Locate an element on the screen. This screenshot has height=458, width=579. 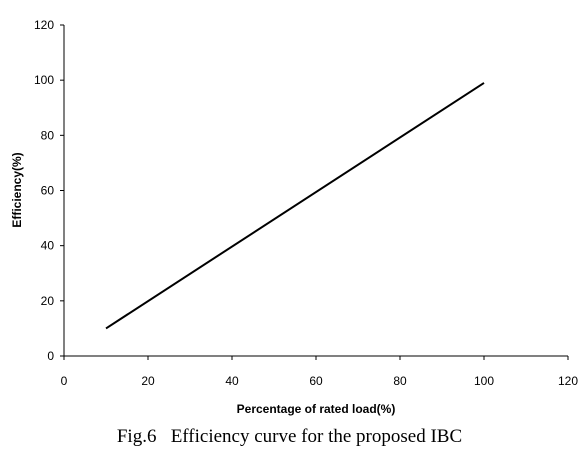
y-tick-label: 80 is located at coordinates (48, 135).